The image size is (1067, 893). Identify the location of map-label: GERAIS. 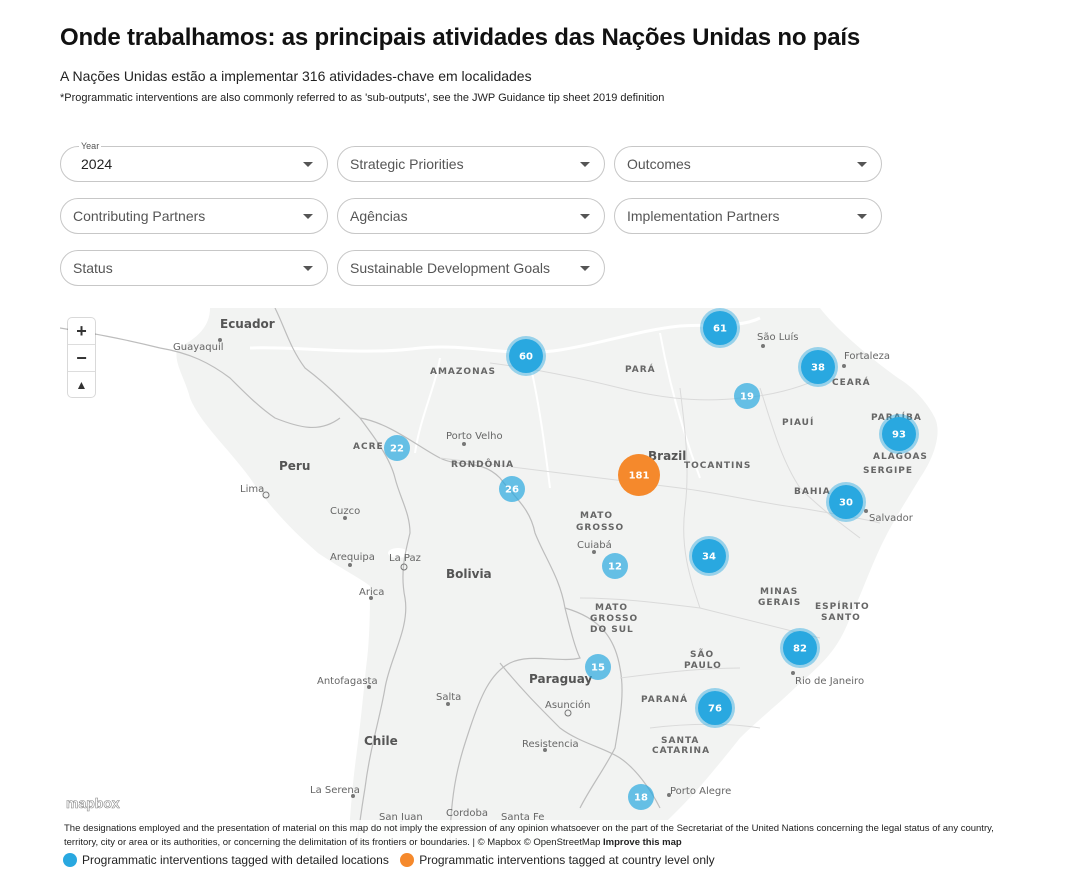
(779, 603).